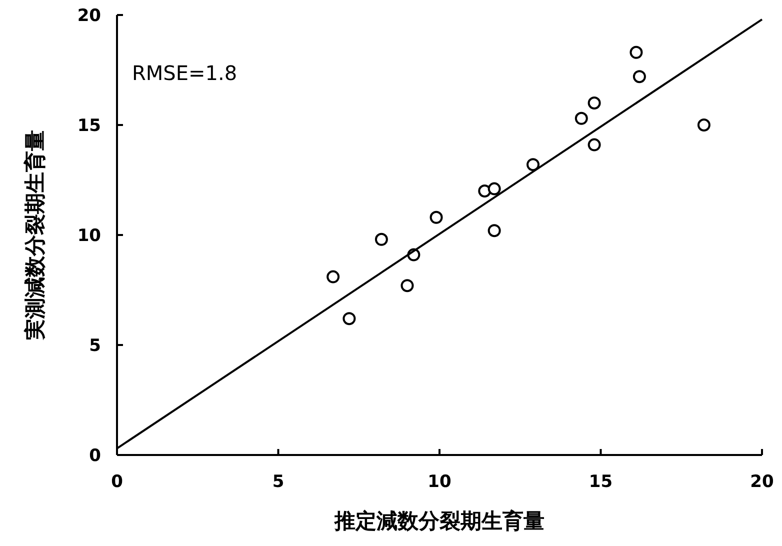  What do you see at coordinates (117, 482) in the screenshot?
I see `x-tick-label: 0` at bounding box center [117, 482].